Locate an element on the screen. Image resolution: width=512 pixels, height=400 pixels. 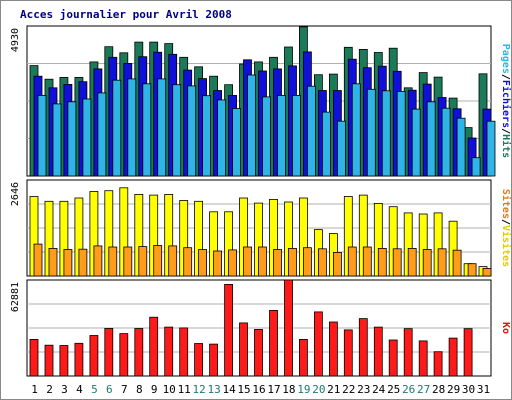
panel-3-legend: Ko is located at coordinates (505, 328).